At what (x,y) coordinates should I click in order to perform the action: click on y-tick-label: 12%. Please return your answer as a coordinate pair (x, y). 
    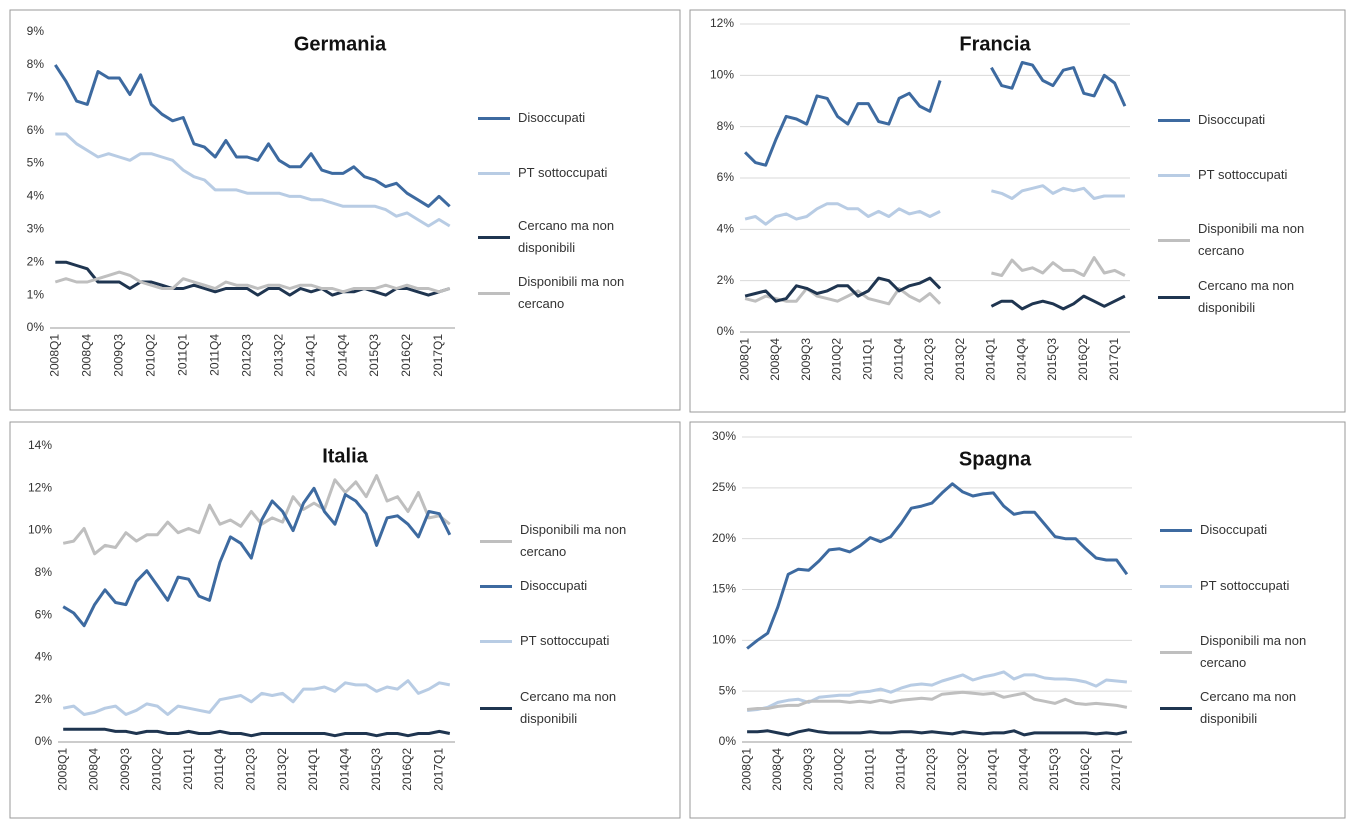
    Looking at the image, I should click on (40, 487).